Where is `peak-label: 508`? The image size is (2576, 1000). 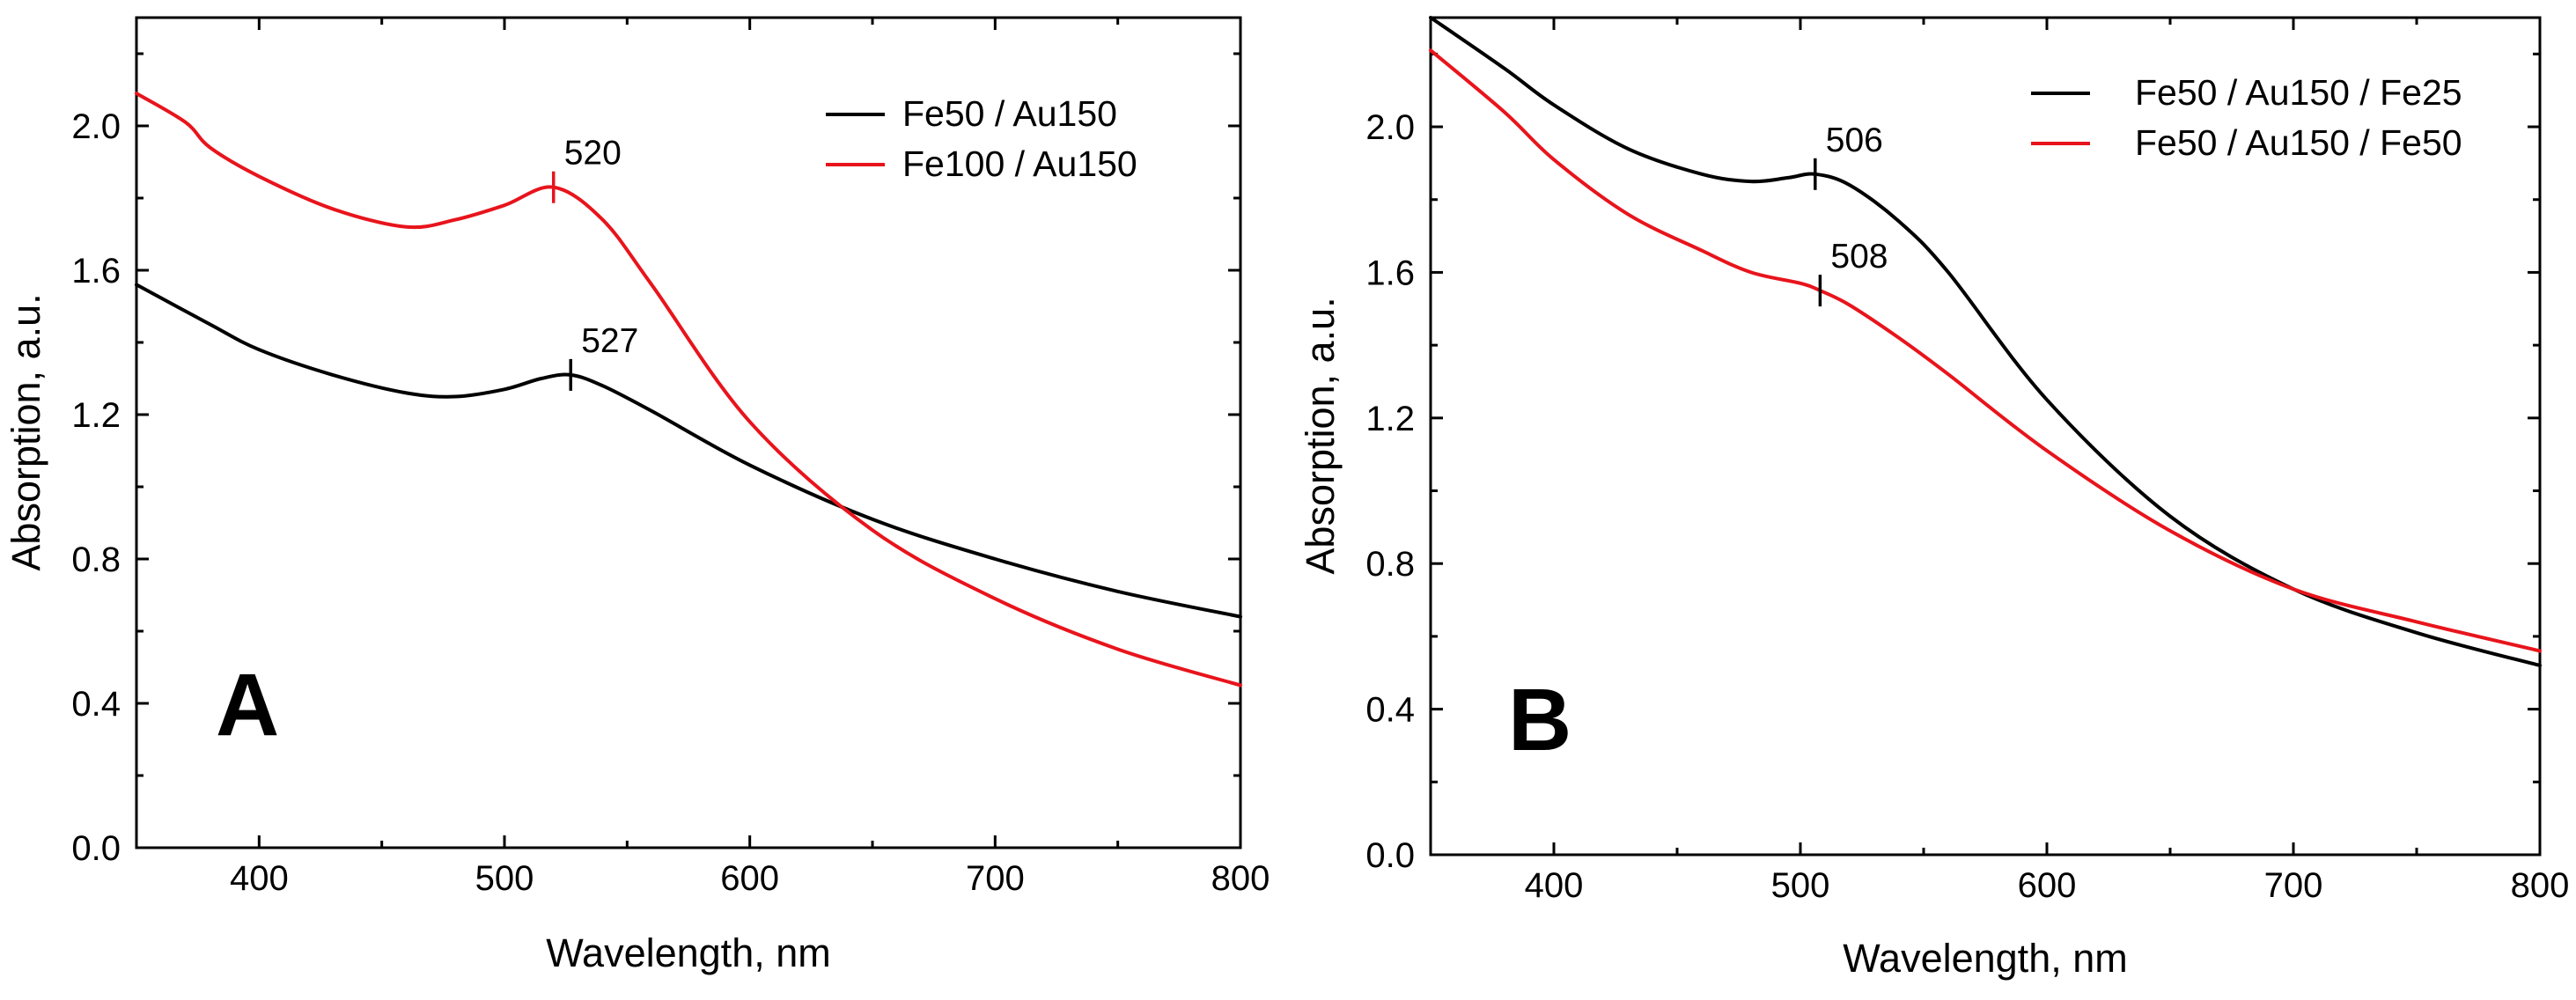
peak-label: 508 is located at coordinates (1859, 257).